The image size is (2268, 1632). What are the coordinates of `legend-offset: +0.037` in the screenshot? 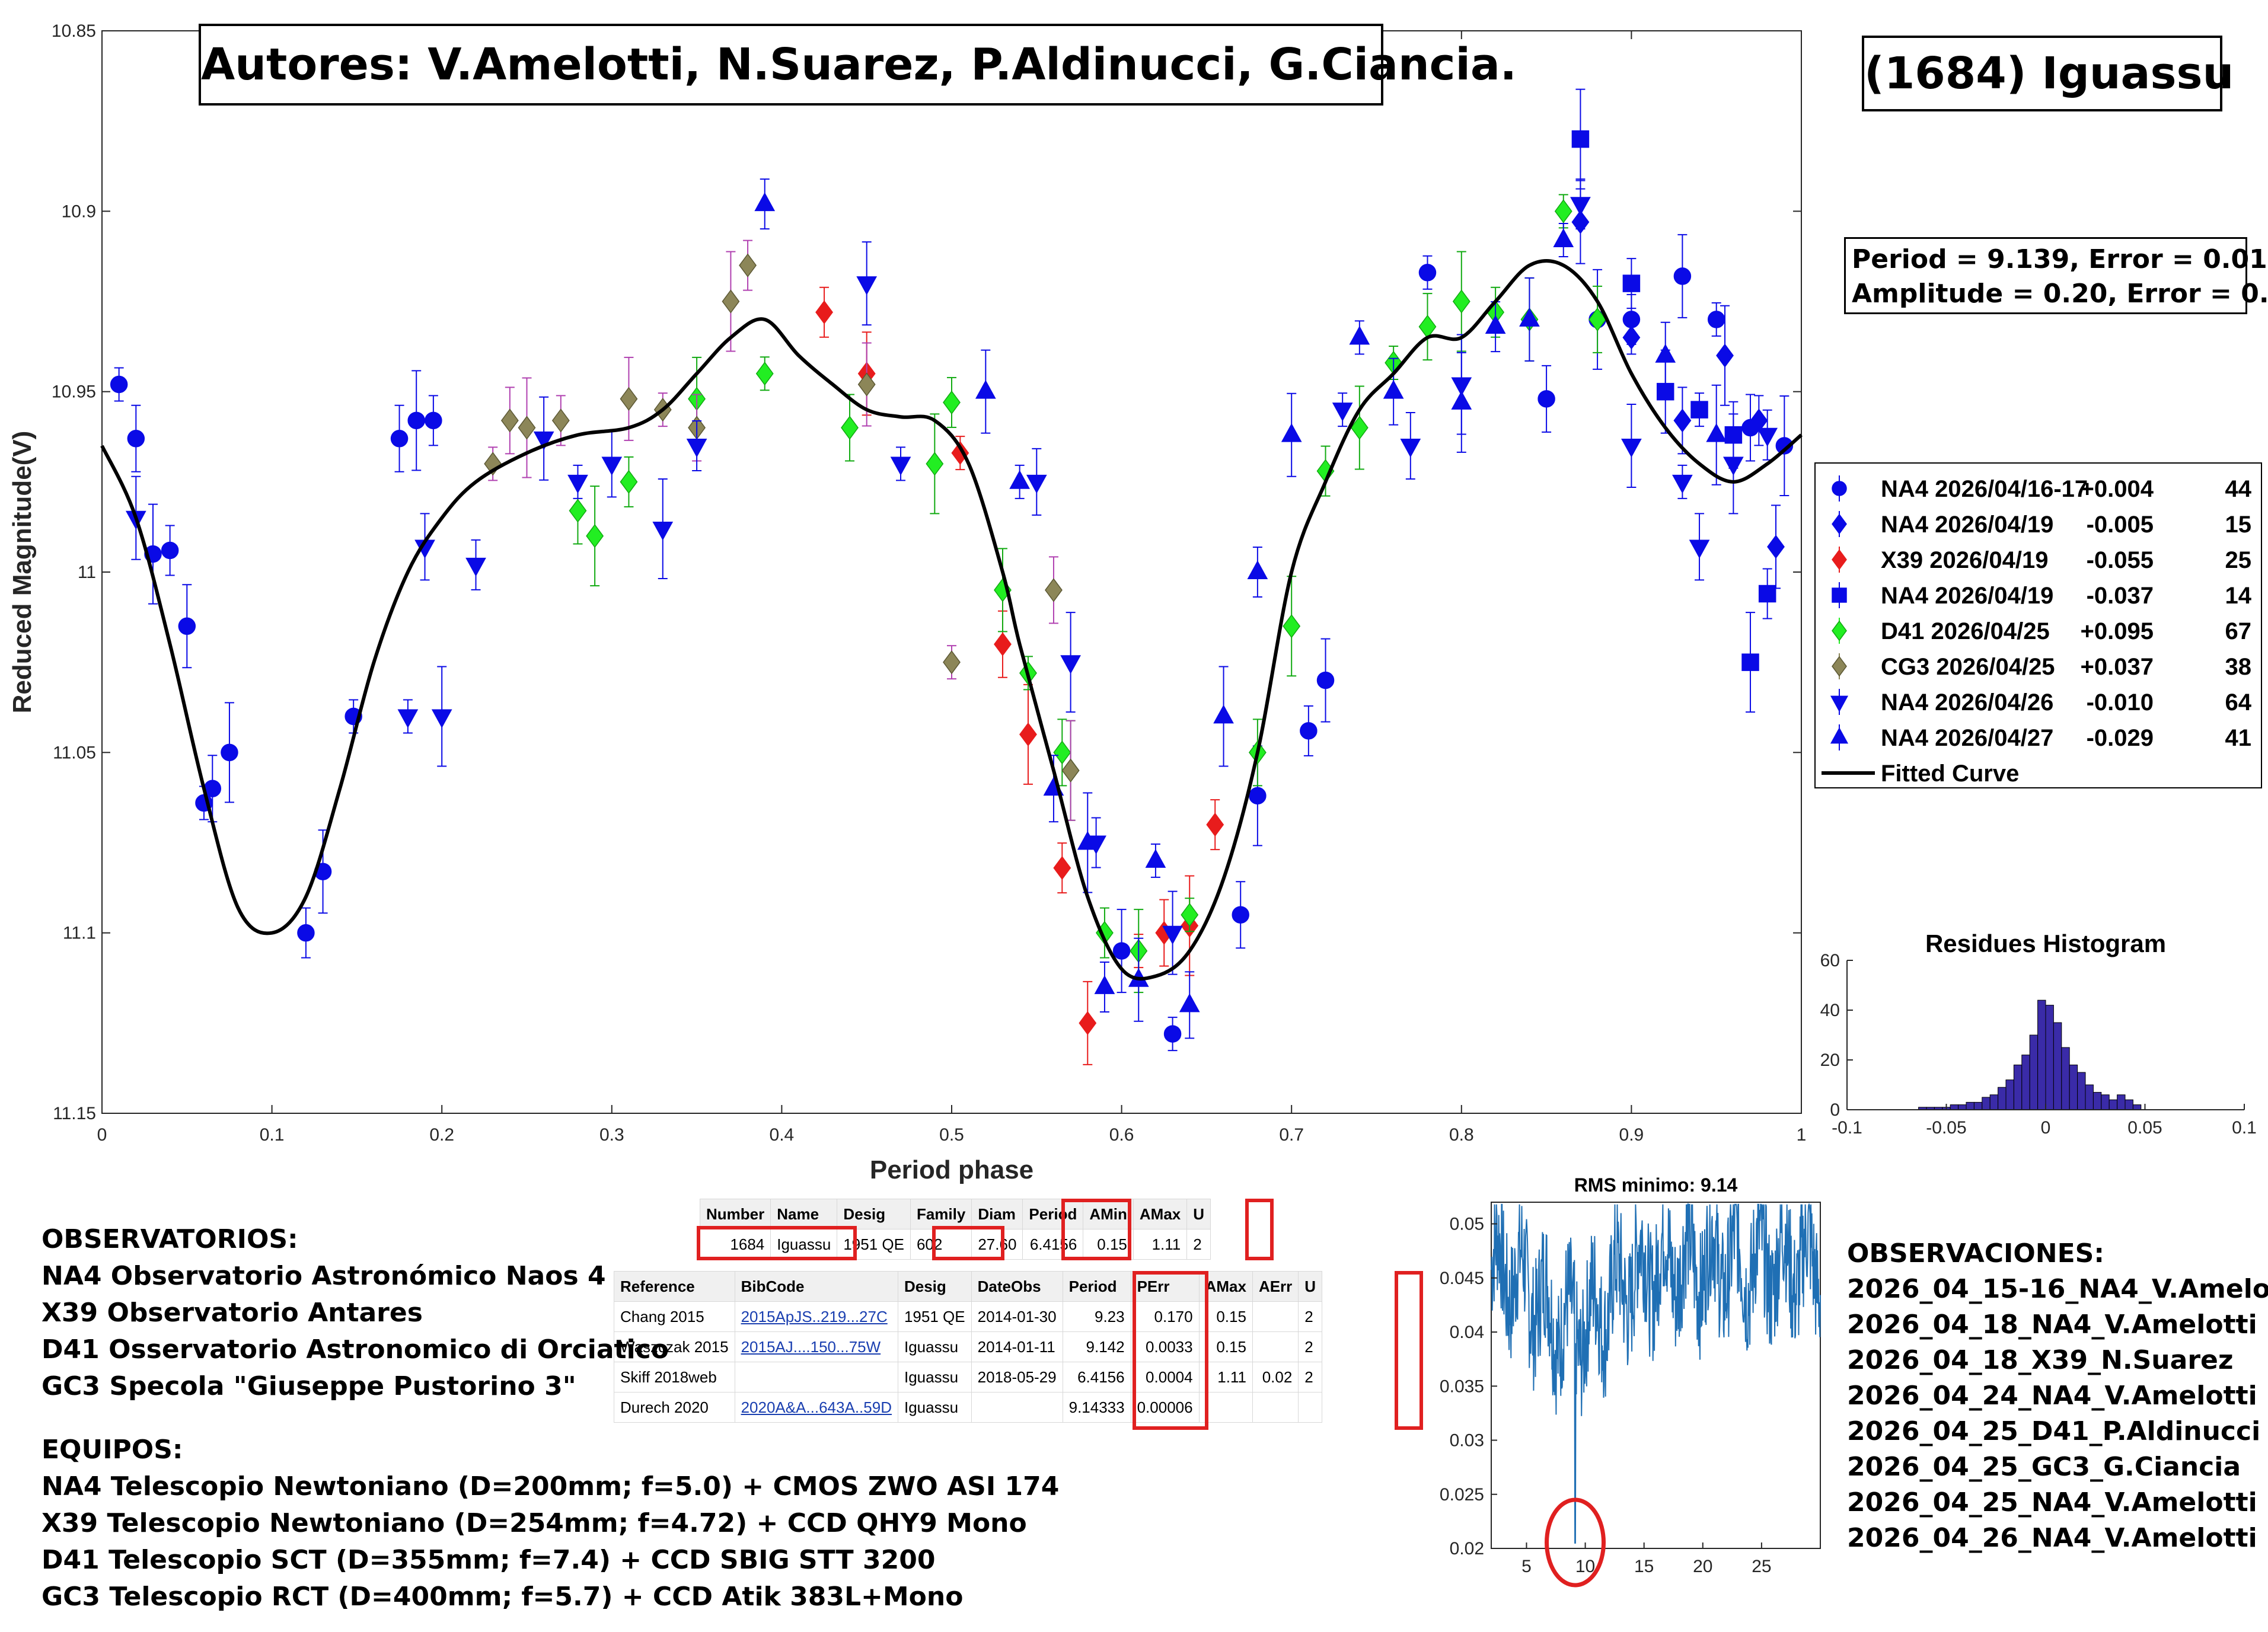 It's located at (2117, 667).